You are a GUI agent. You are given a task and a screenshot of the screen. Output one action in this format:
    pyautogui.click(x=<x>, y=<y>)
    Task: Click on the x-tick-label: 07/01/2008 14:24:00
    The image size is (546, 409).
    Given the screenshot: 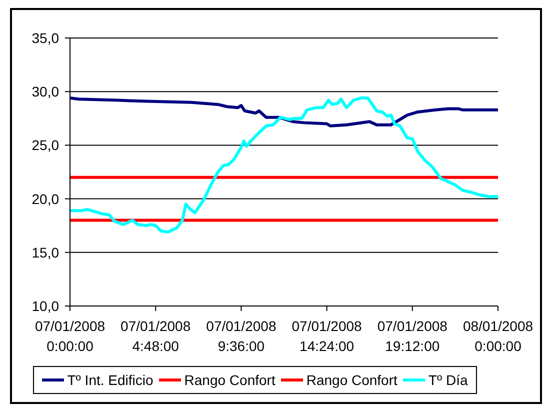 What is the action you would take?
    pyautogui.click(x=327, y=336)
    